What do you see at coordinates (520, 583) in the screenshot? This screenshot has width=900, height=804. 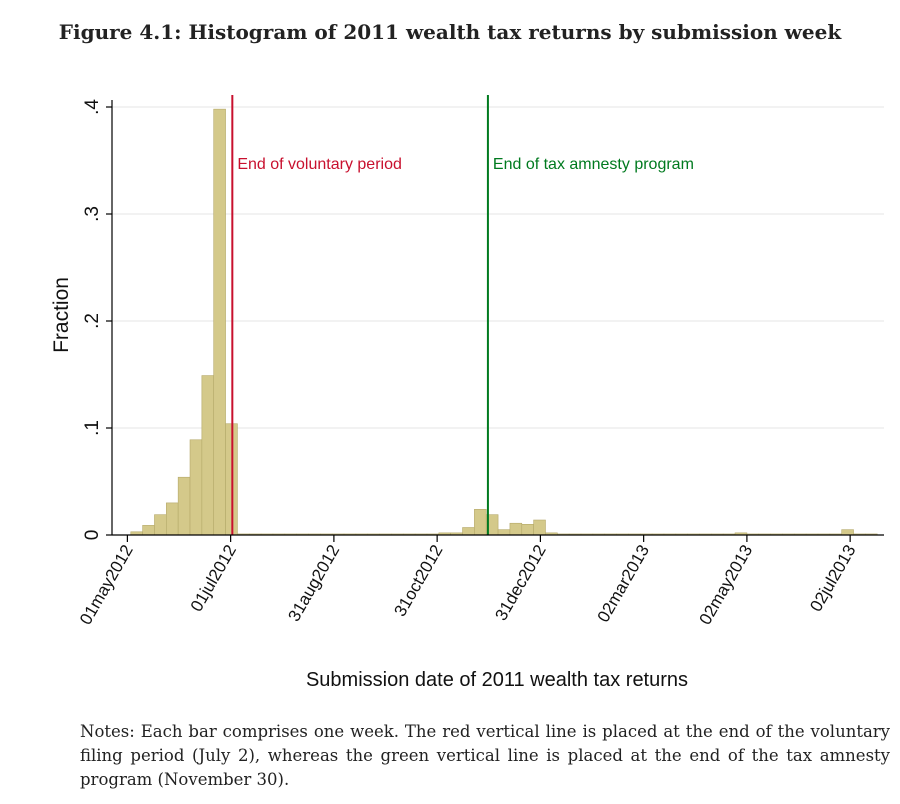 I see `x-tick-label: 31dec2012` at bounding box center [520, 583].